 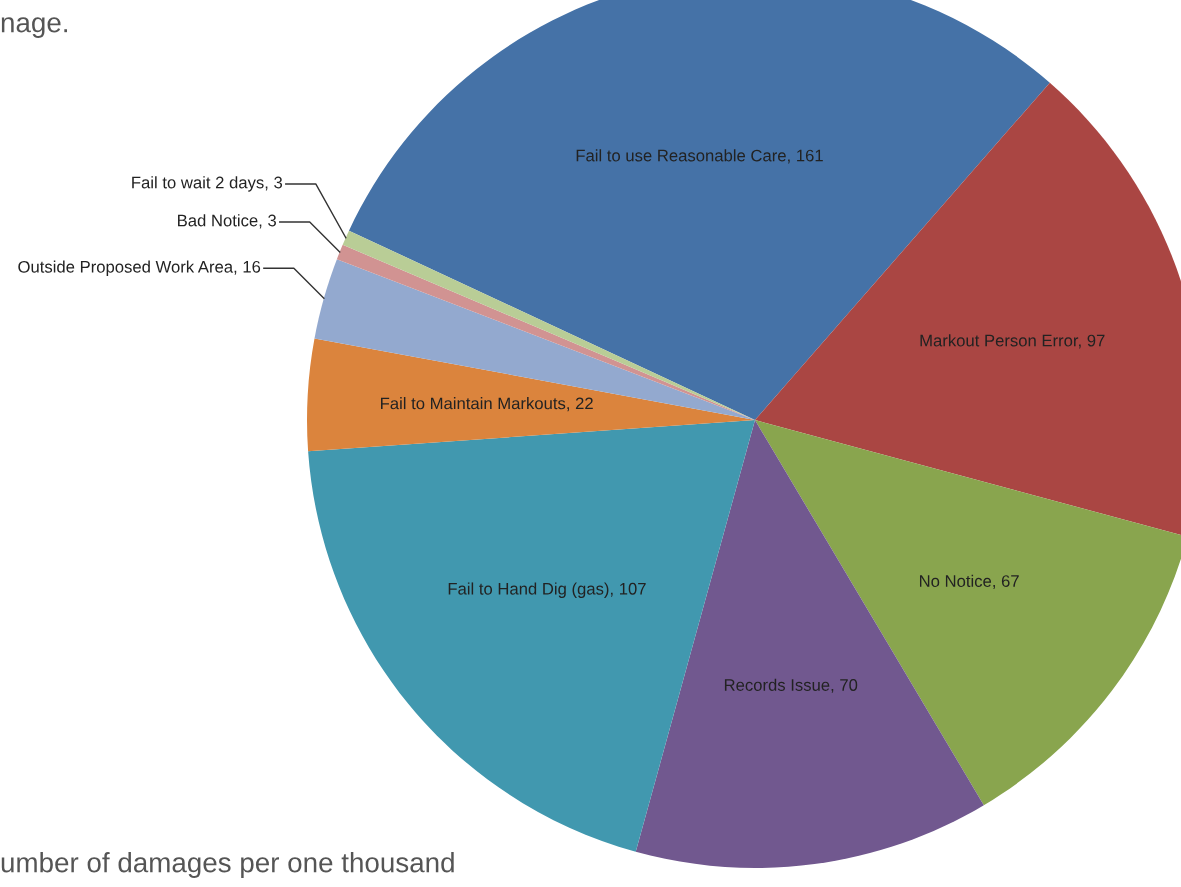 I want to click on slice-label: Fail to wait 2 days, 3, so click(x=207, y=184).